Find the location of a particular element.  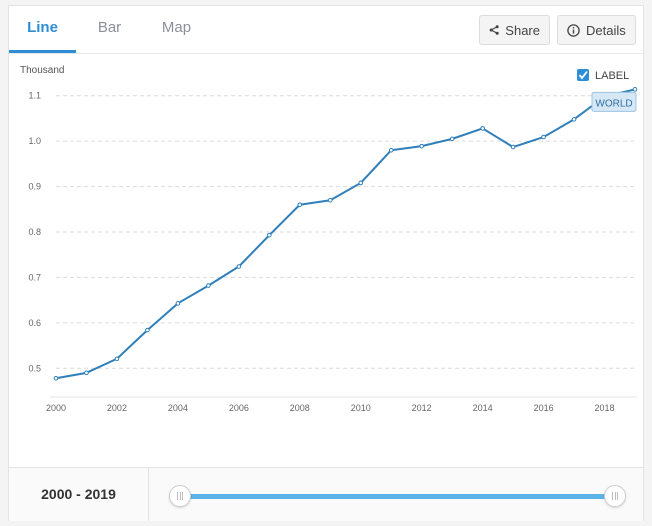

x-tick-label: 2006 is located at coordinates (239, 408).